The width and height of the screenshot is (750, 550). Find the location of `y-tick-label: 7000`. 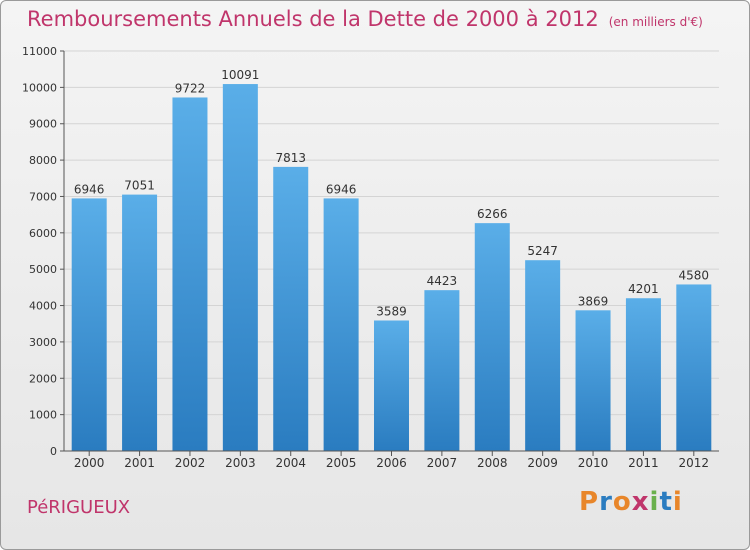

y-tick-label: 7000 is located at coordinates (43, 196).